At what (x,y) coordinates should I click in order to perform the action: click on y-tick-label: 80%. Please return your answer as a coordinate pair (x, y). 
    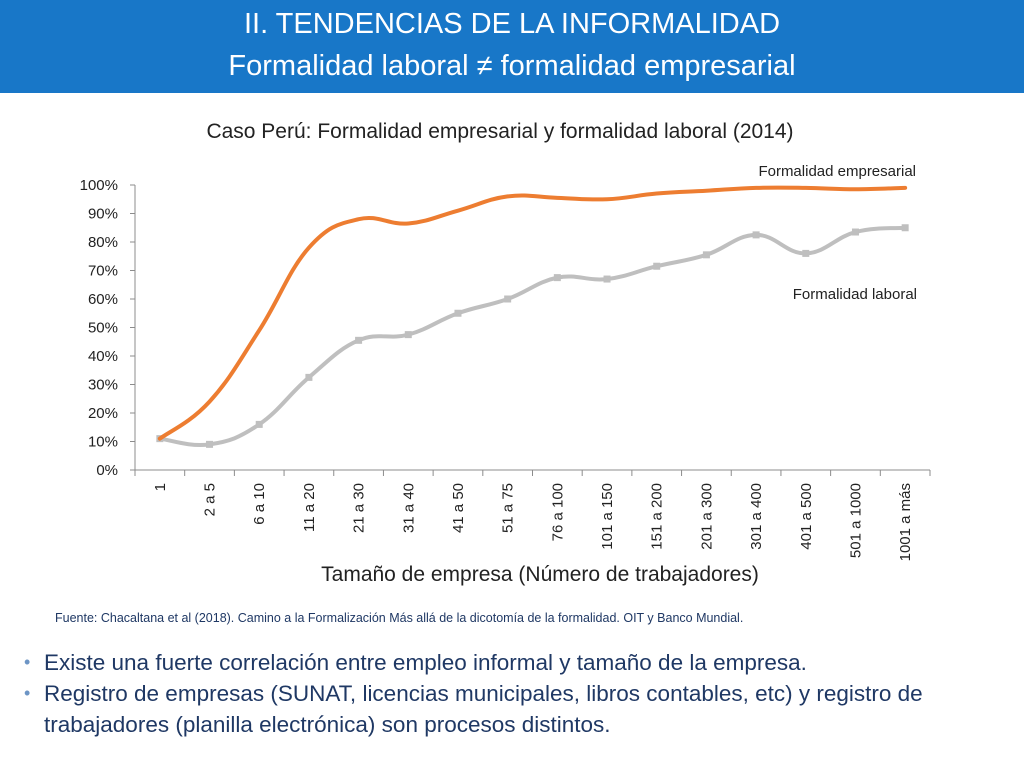
    Looking at the image, I should click on (103, 242).